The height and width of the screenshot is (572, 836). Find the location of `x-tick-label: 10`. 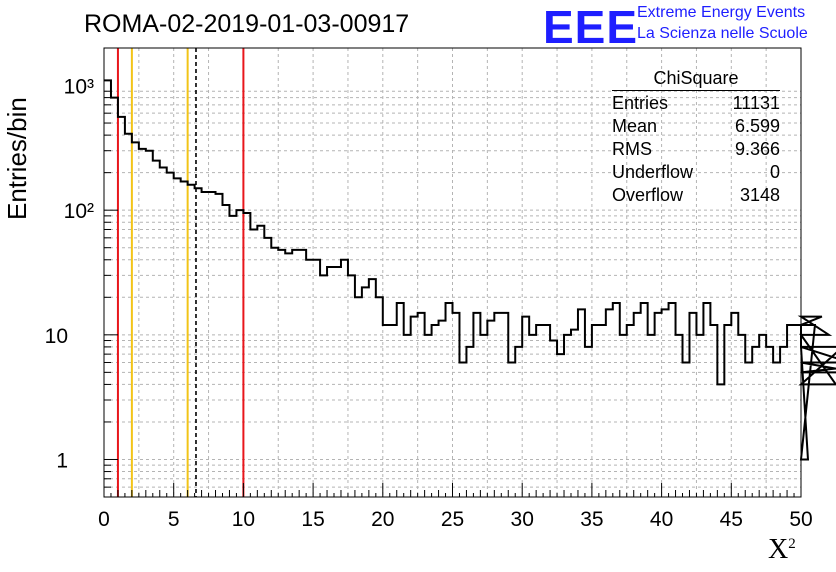

x-tick-label: 10 is located at coordinates (243, 519).